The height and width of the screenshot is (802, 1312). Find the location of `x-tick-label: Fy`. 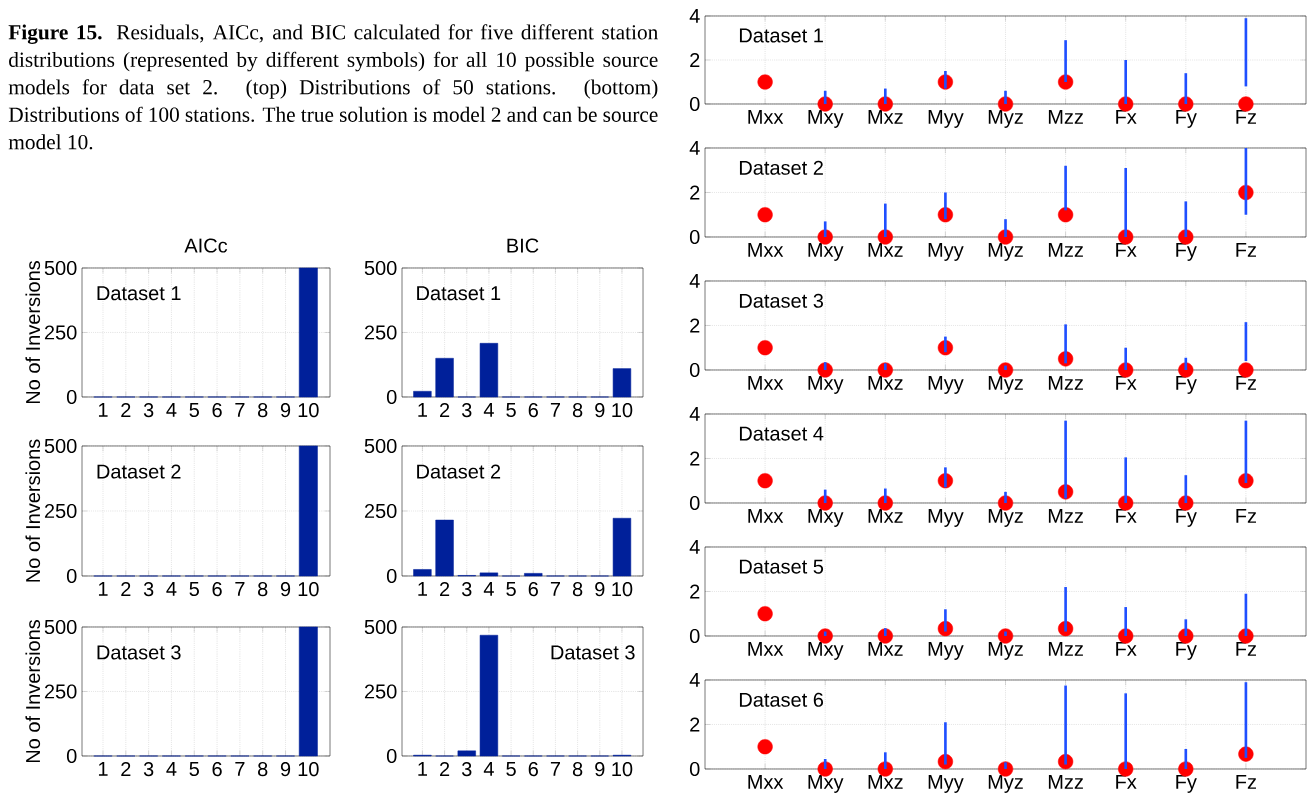

x-tick-label: Fy is located at coordinates (1186, 252).